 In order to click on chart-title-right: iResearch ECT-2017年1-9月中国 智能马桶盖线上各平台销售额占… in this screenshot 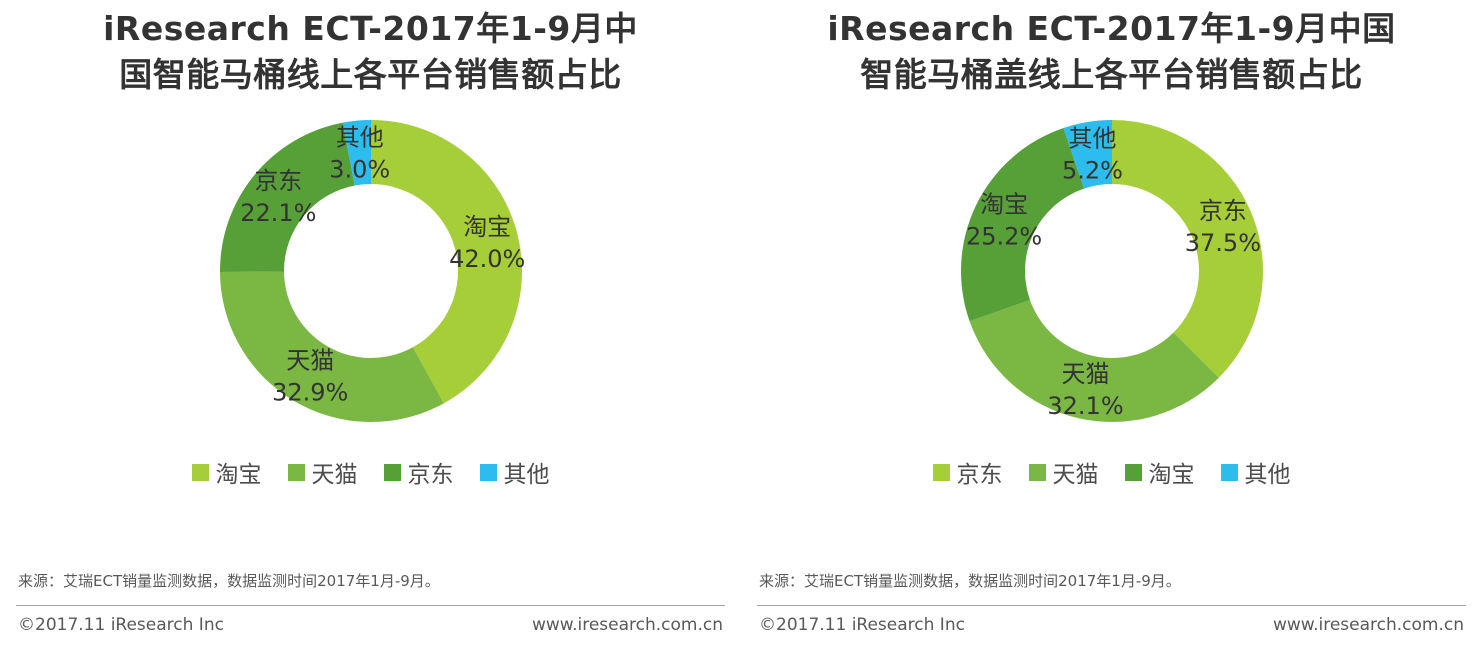, I will do `click(1111, 51)`.